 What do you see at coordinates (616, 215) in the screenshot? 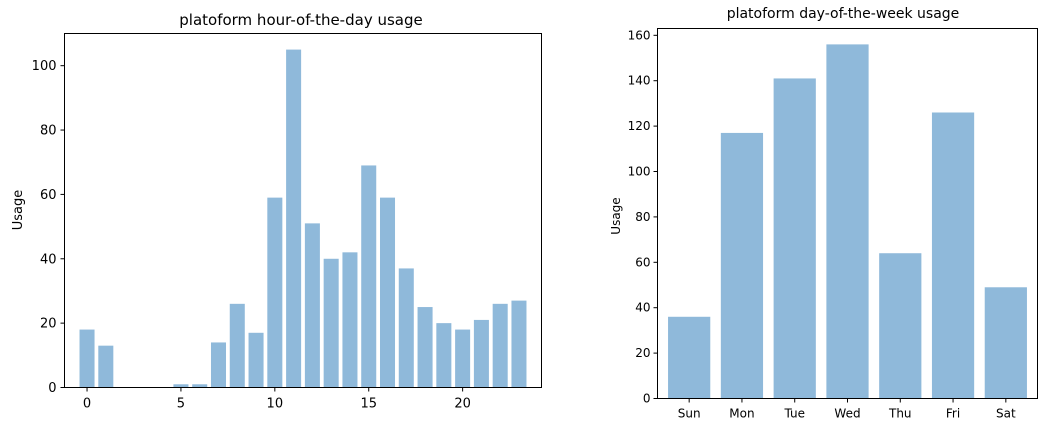
I see `day-chart-ylabel: Usage` at bounding box center [616, 215].